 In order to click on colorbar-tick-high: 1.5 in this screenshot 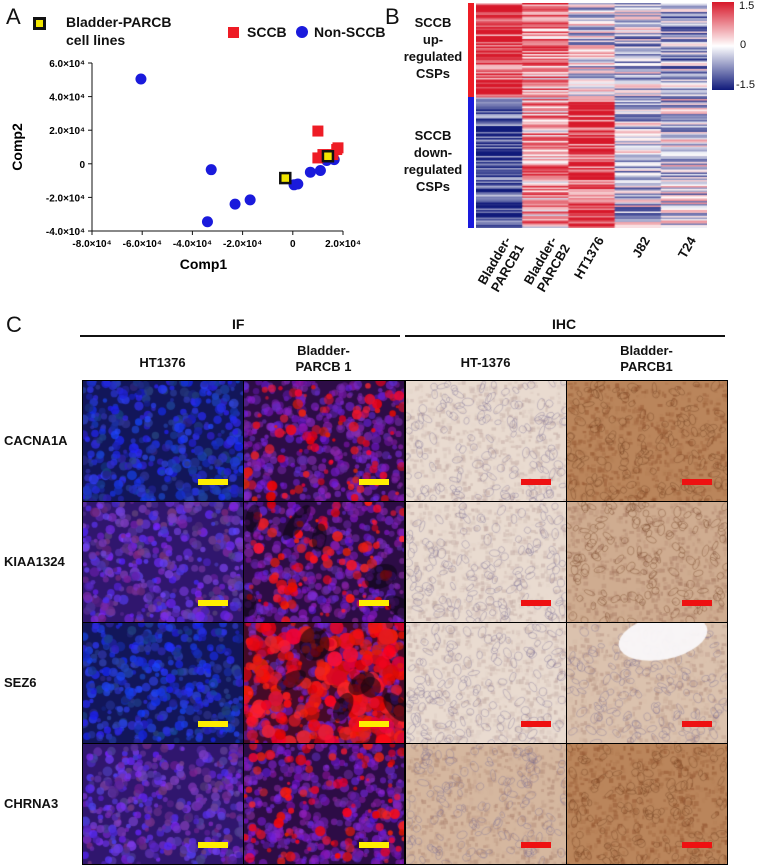, I will do `click(747, 6)`.